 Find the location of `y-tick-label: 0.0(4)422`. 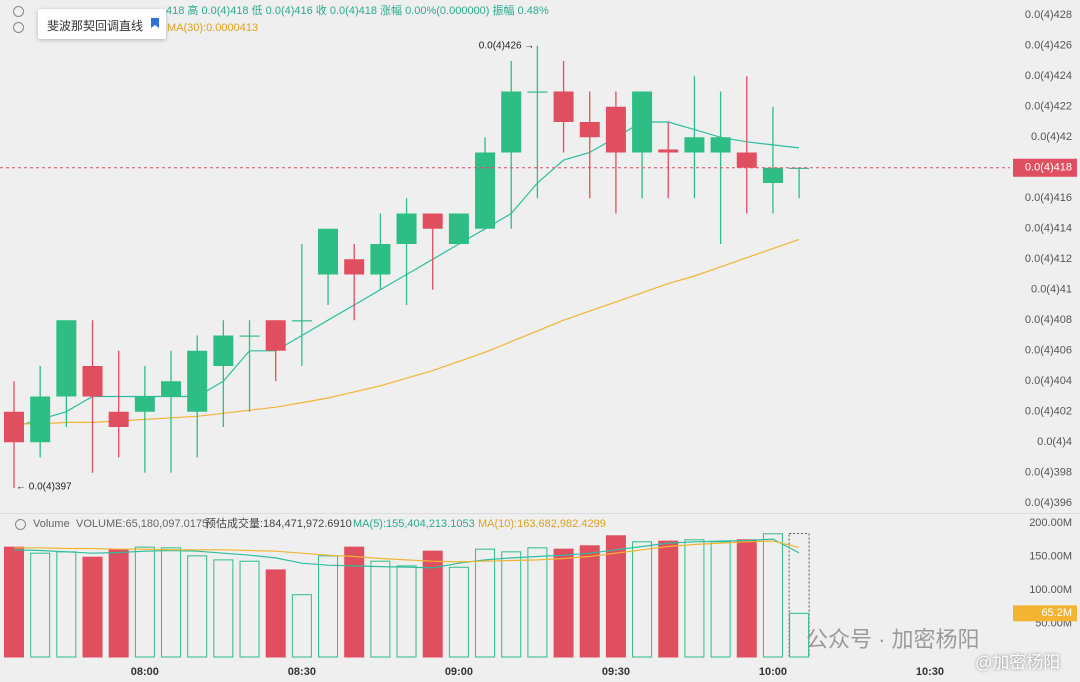

y-tick-label: 0.0(4)422 is located at coordinates (1048, 107).